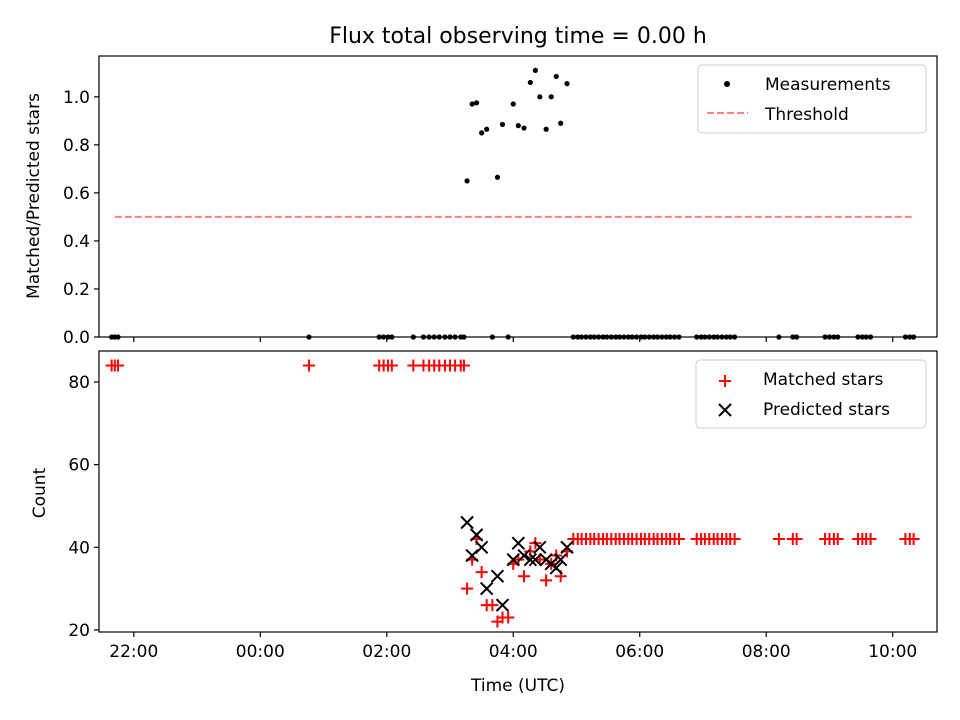 The image size is (960, 720). Describe the element at coordinates (76, 98) in the screenshot. I see `y-tick-label: 1.0` at that location.